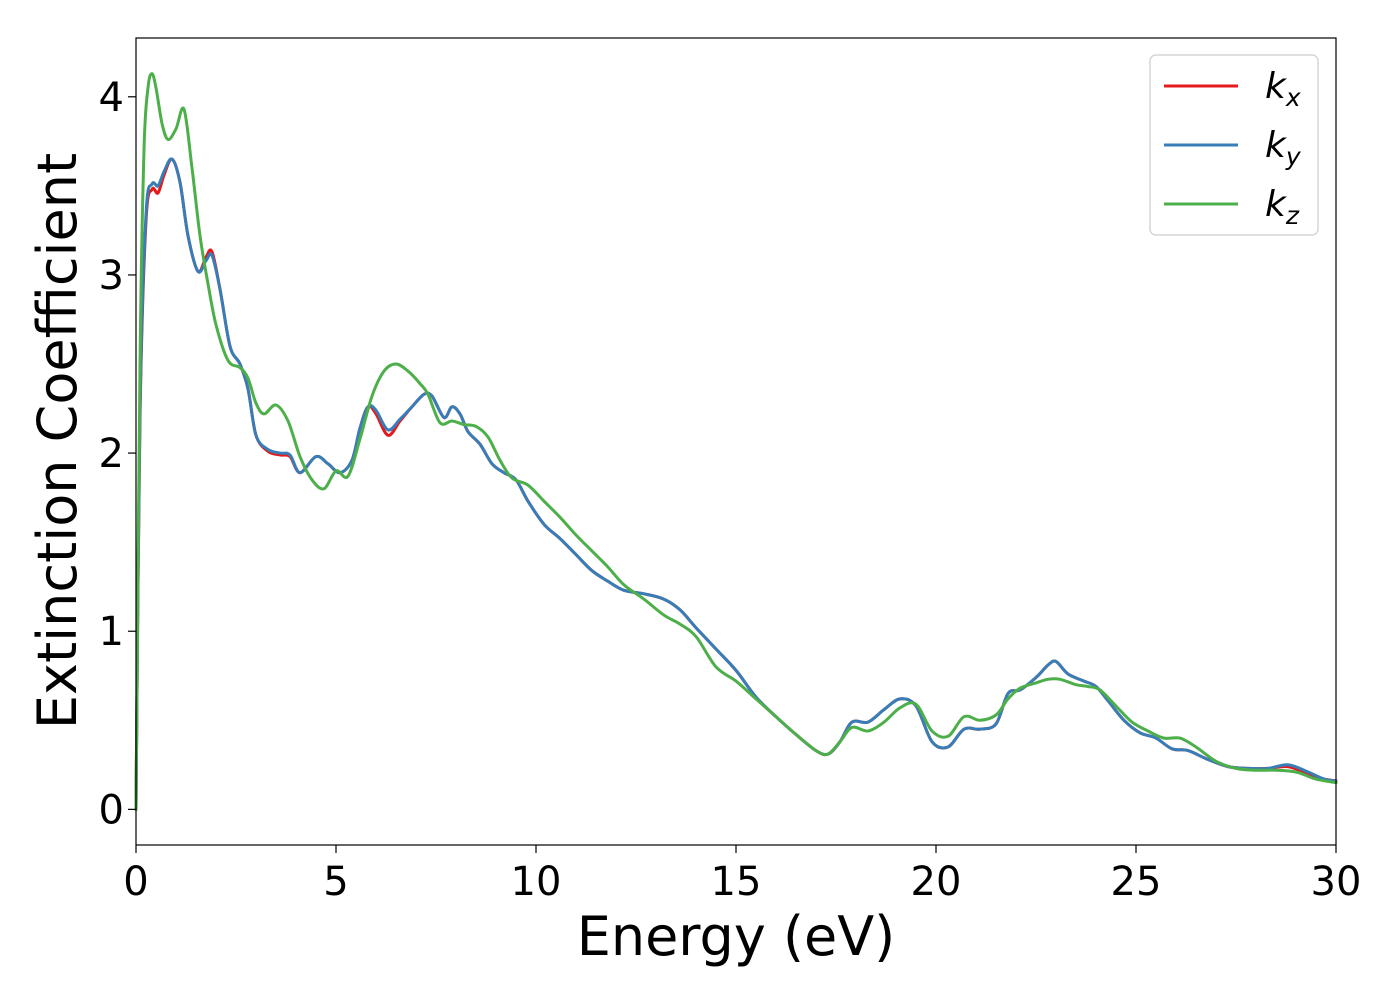 The image size is (1400, 1000). I want to click on x-axis-label: Energy (eV), so click(736, 936).